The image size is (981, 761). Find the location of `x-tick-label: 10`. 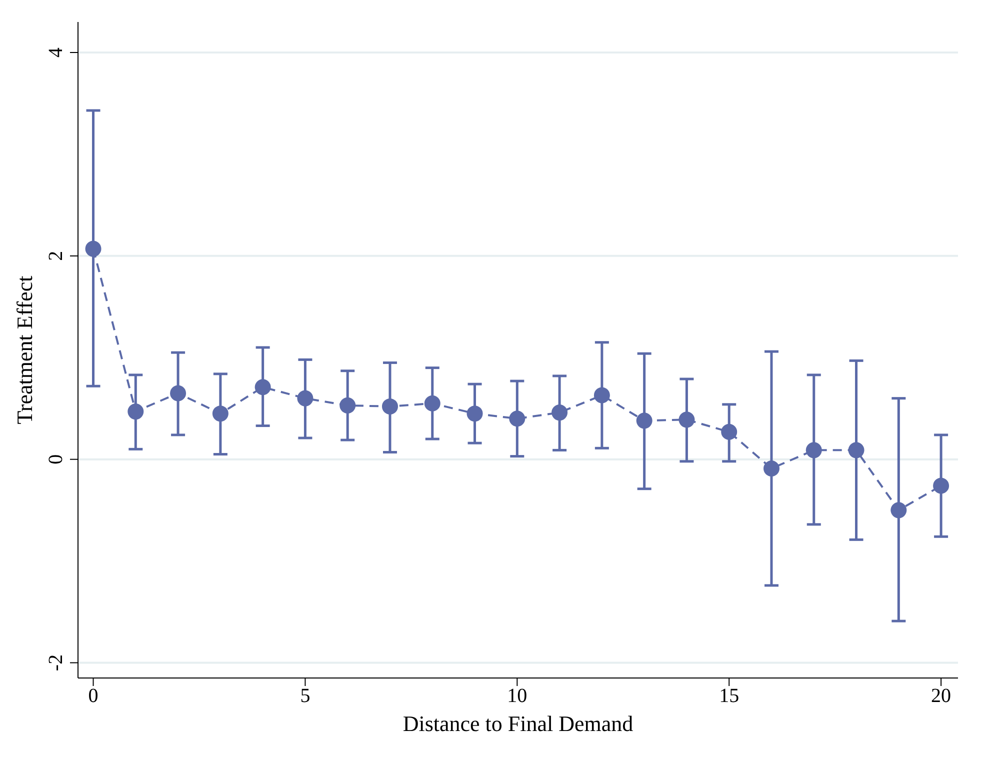

x-tick-label: 10 is located at coordinates (517, 696).